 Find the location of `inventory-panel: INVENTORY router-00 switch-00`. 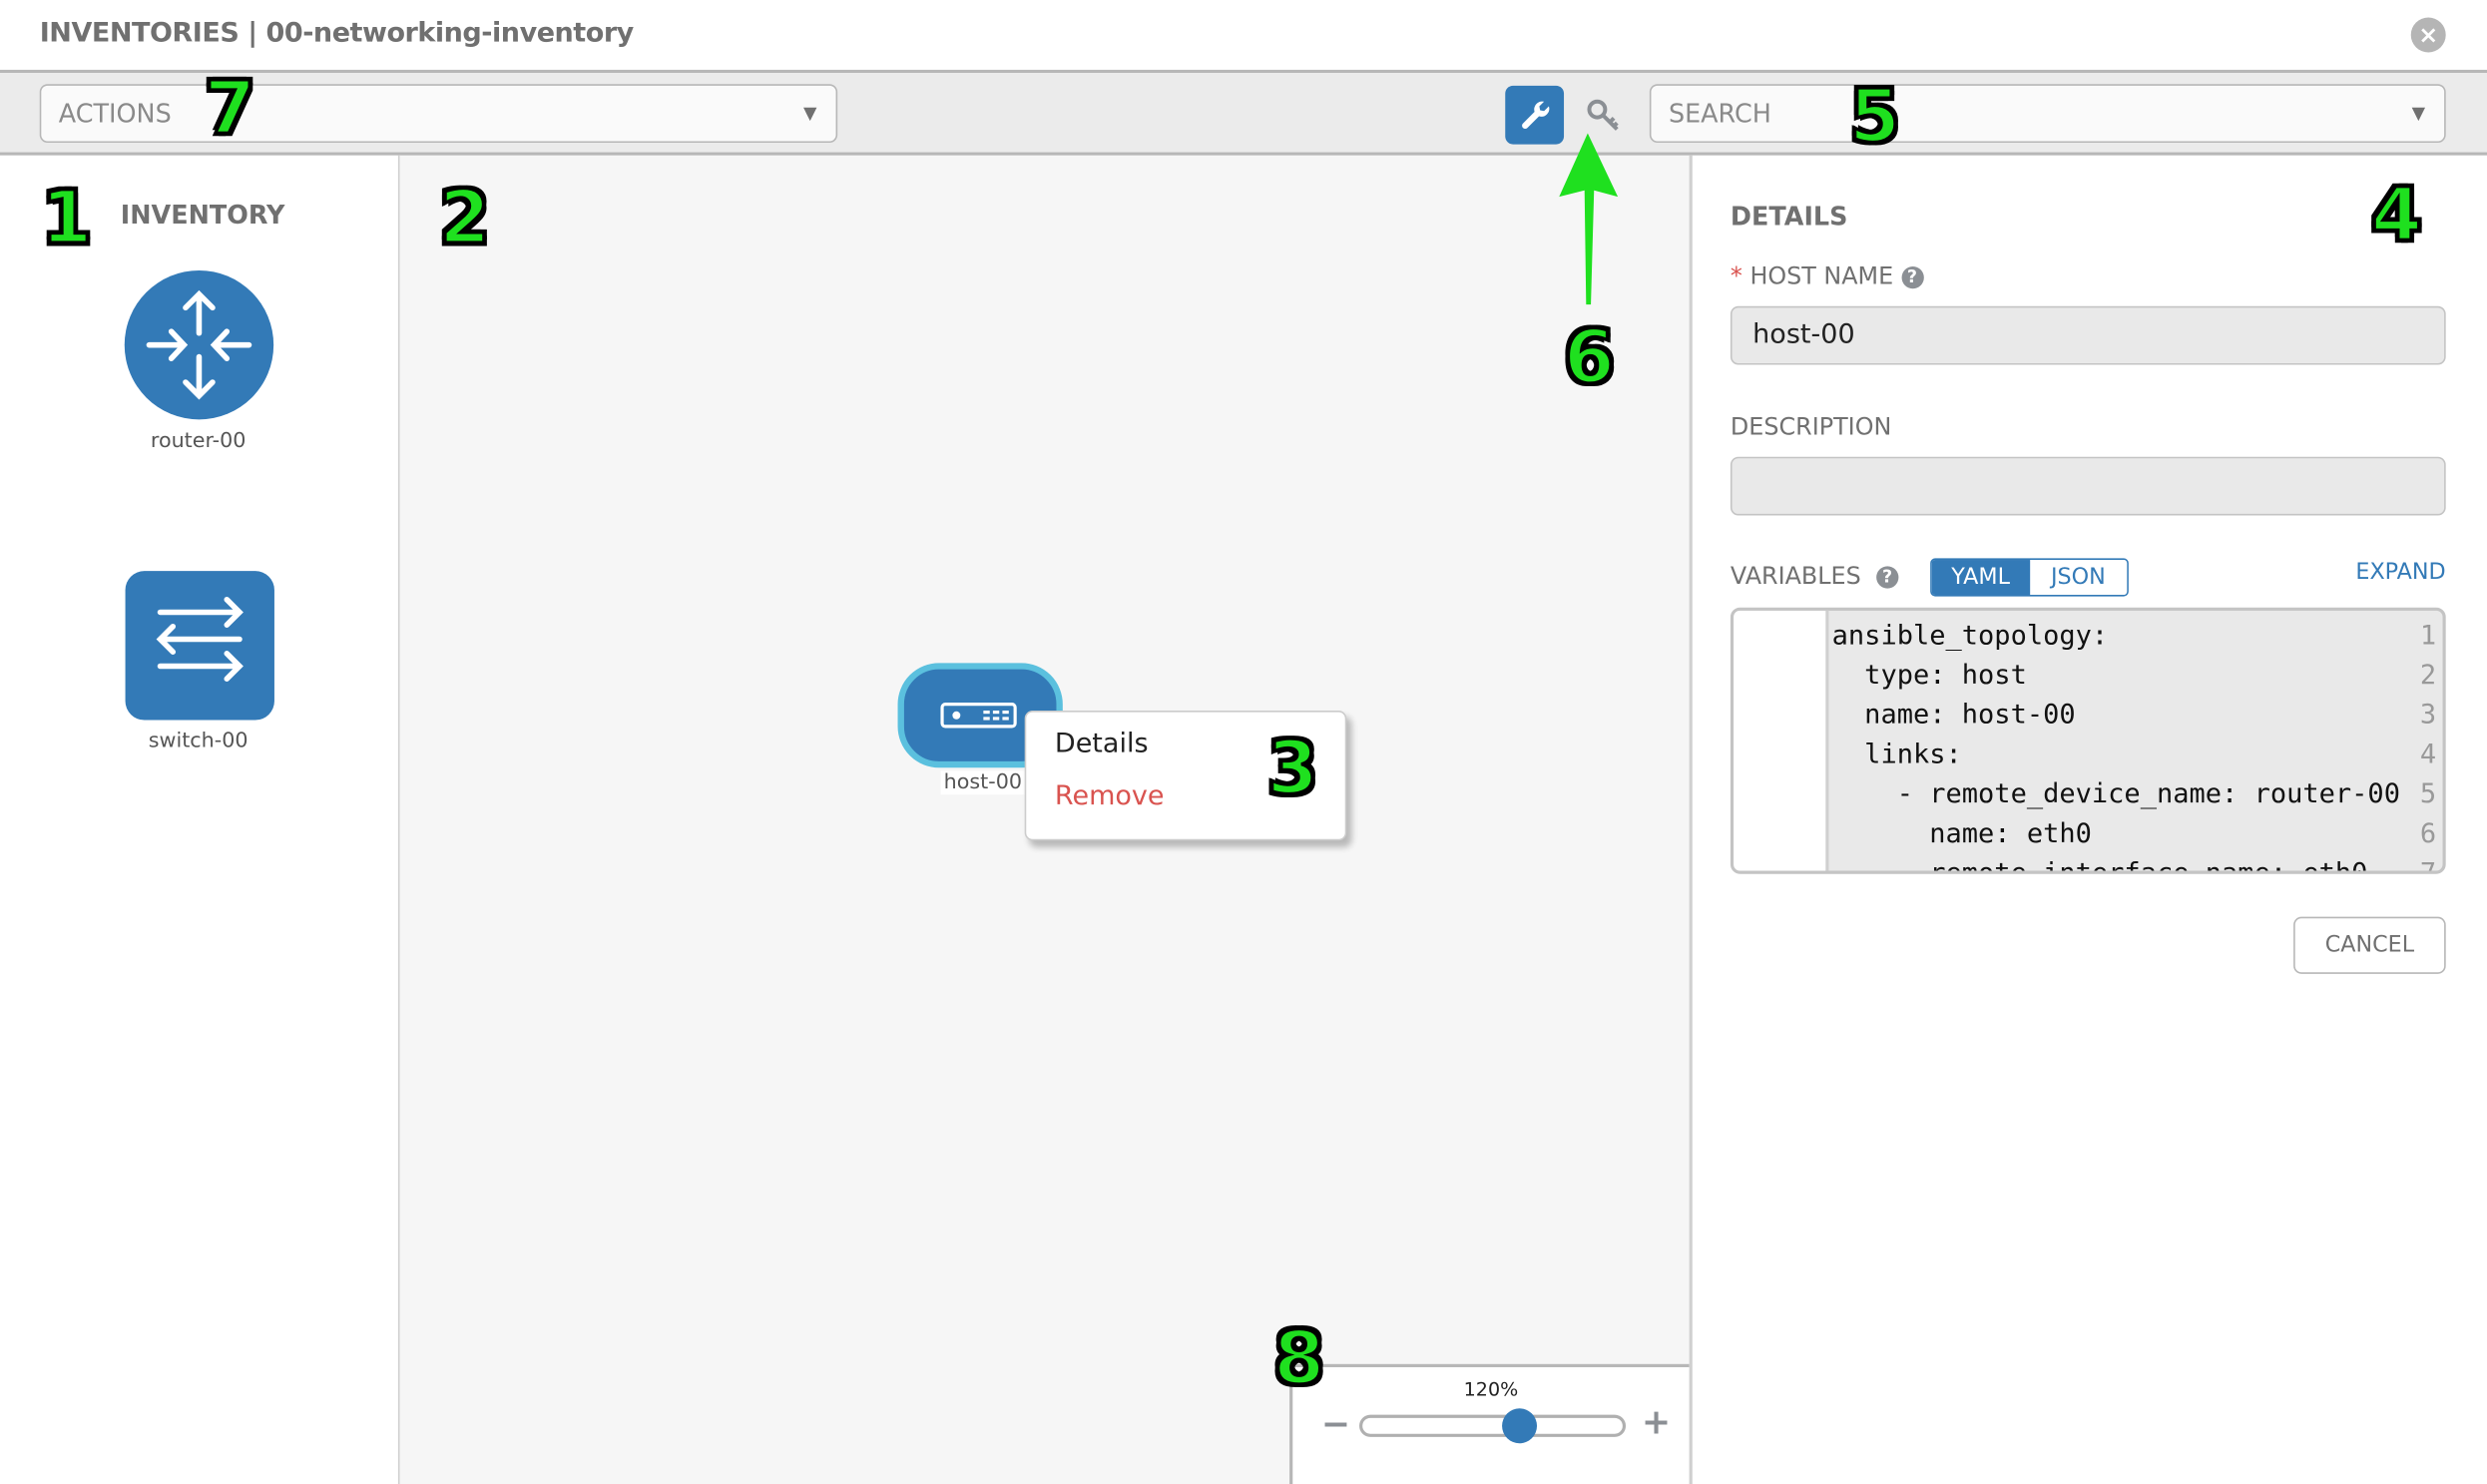

inventory-panel: INVENTORY router-00 switch-00 is located at coordinates (201, 819).